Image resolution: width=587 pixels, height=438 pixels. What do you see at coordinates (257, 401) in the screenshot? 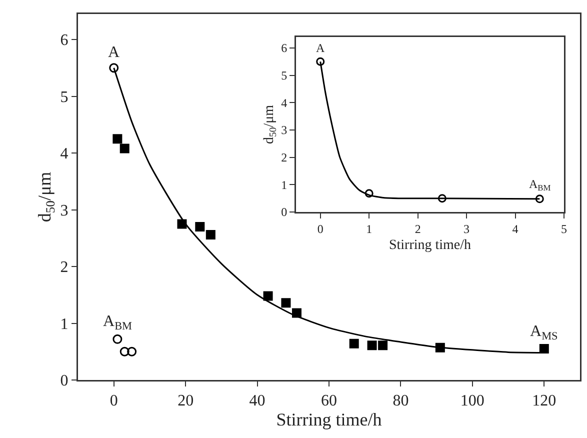
I see `x-tick-label: 40` at bounding box center [257, 401].